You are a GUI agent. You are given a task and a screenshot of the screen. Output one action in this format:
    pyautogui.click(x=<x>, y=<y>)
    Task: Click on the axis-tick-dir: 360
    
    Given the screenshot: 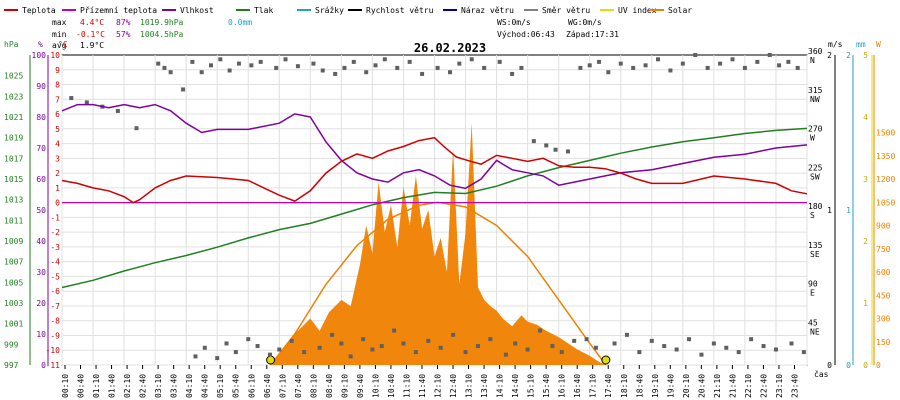 What is the action you would take?
    pyautogui.click(x=815, y=51)
    